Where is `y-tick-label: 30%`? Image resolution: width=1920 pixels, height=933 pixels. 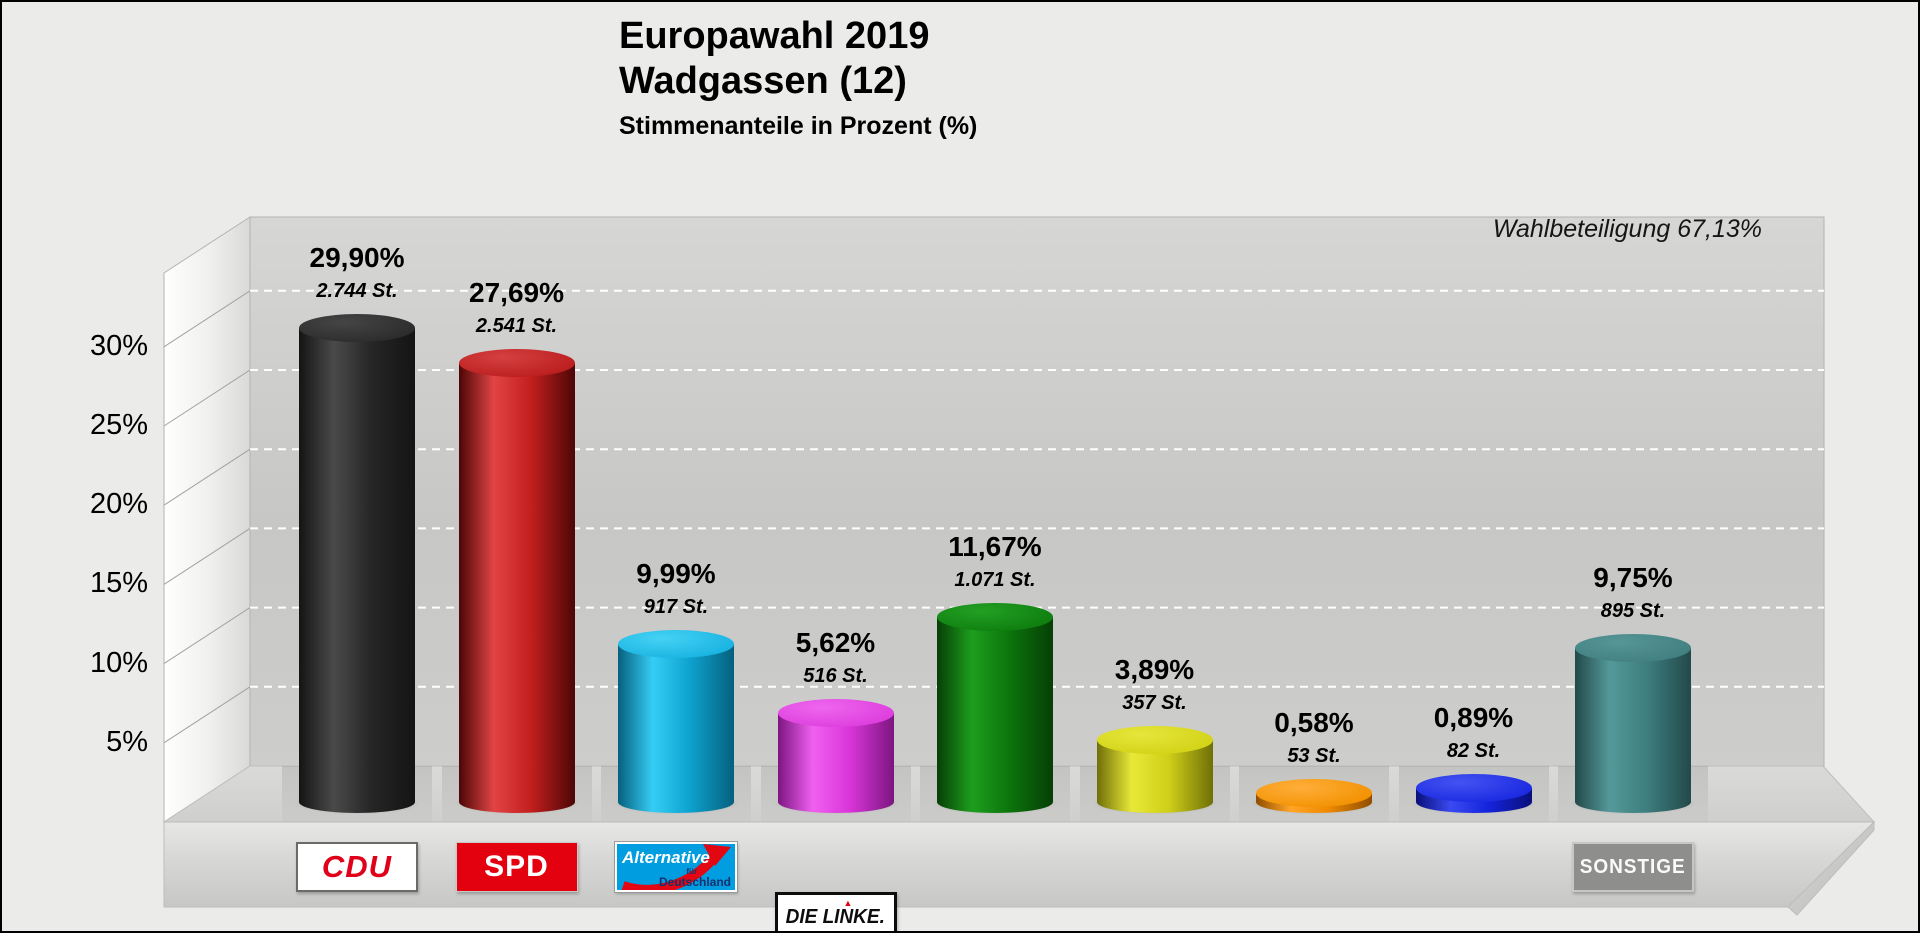
y-tick-label: 30% is located at coordinates (118, 345).